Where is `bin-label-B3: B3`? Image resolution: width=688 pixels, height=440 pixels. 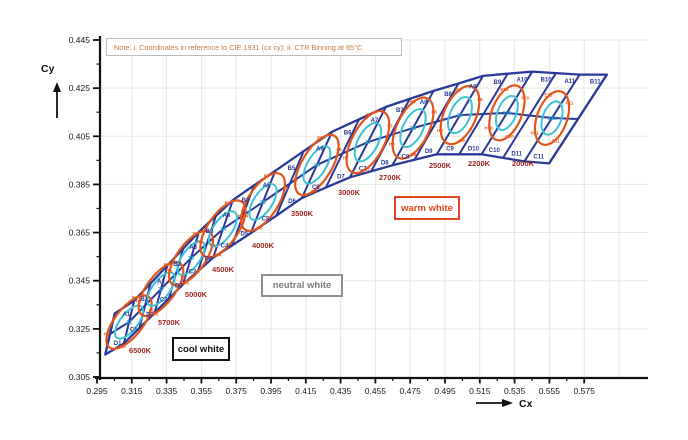
bin-label-B3: B3 is located at coordinates (210, 232).